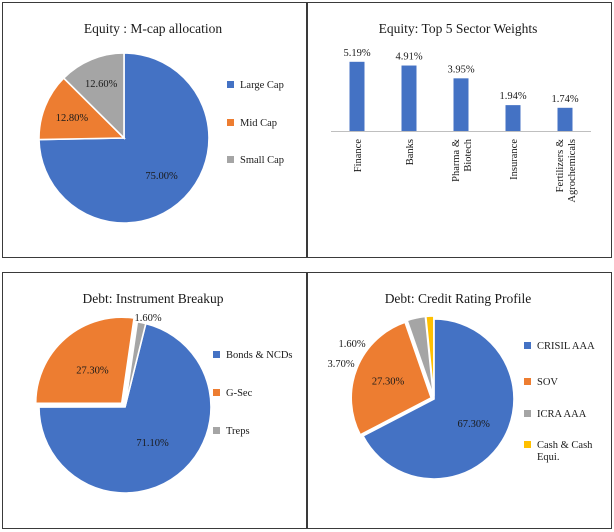  I want to click on slice-cash-cash-equi, so click(429, 356).